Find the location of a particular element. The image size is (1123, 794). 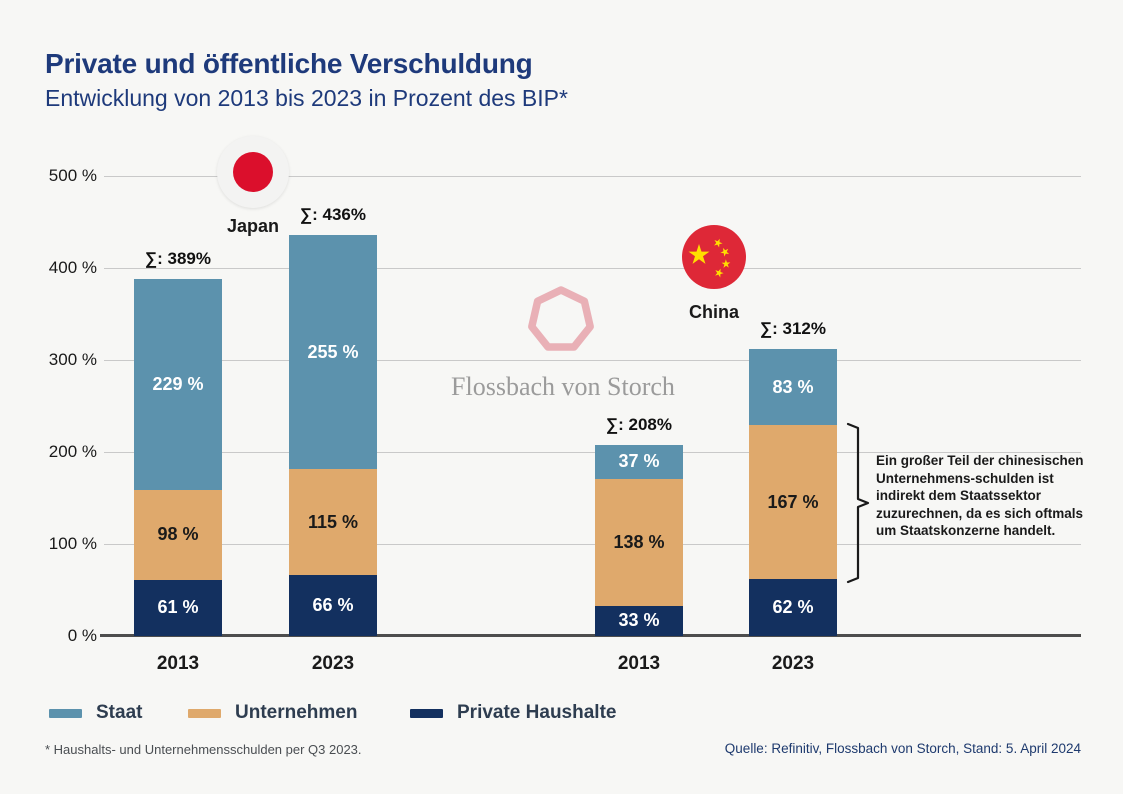

segment-value-label: 138 % is located at coordinates (639, 541).